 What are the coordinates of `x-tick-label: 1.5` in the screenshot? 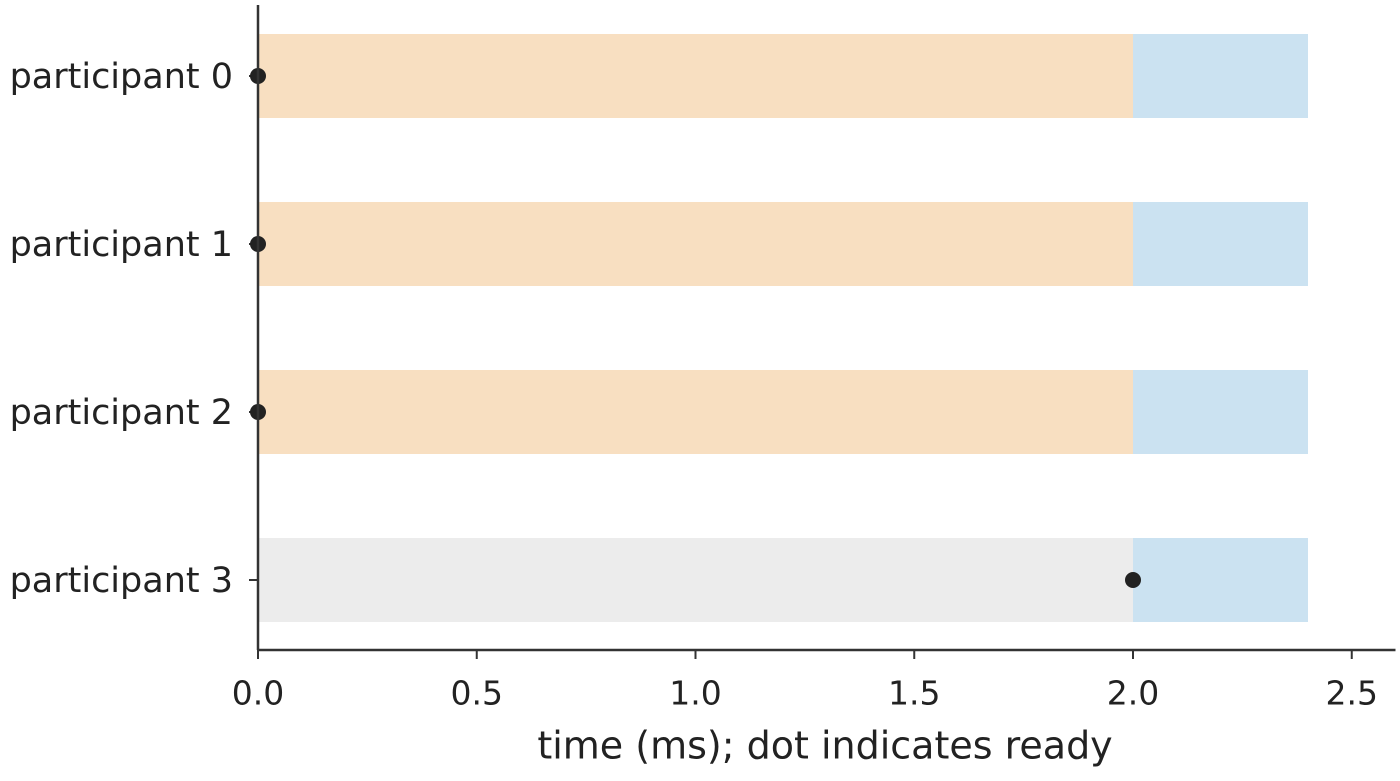 It's located at (914, 693).